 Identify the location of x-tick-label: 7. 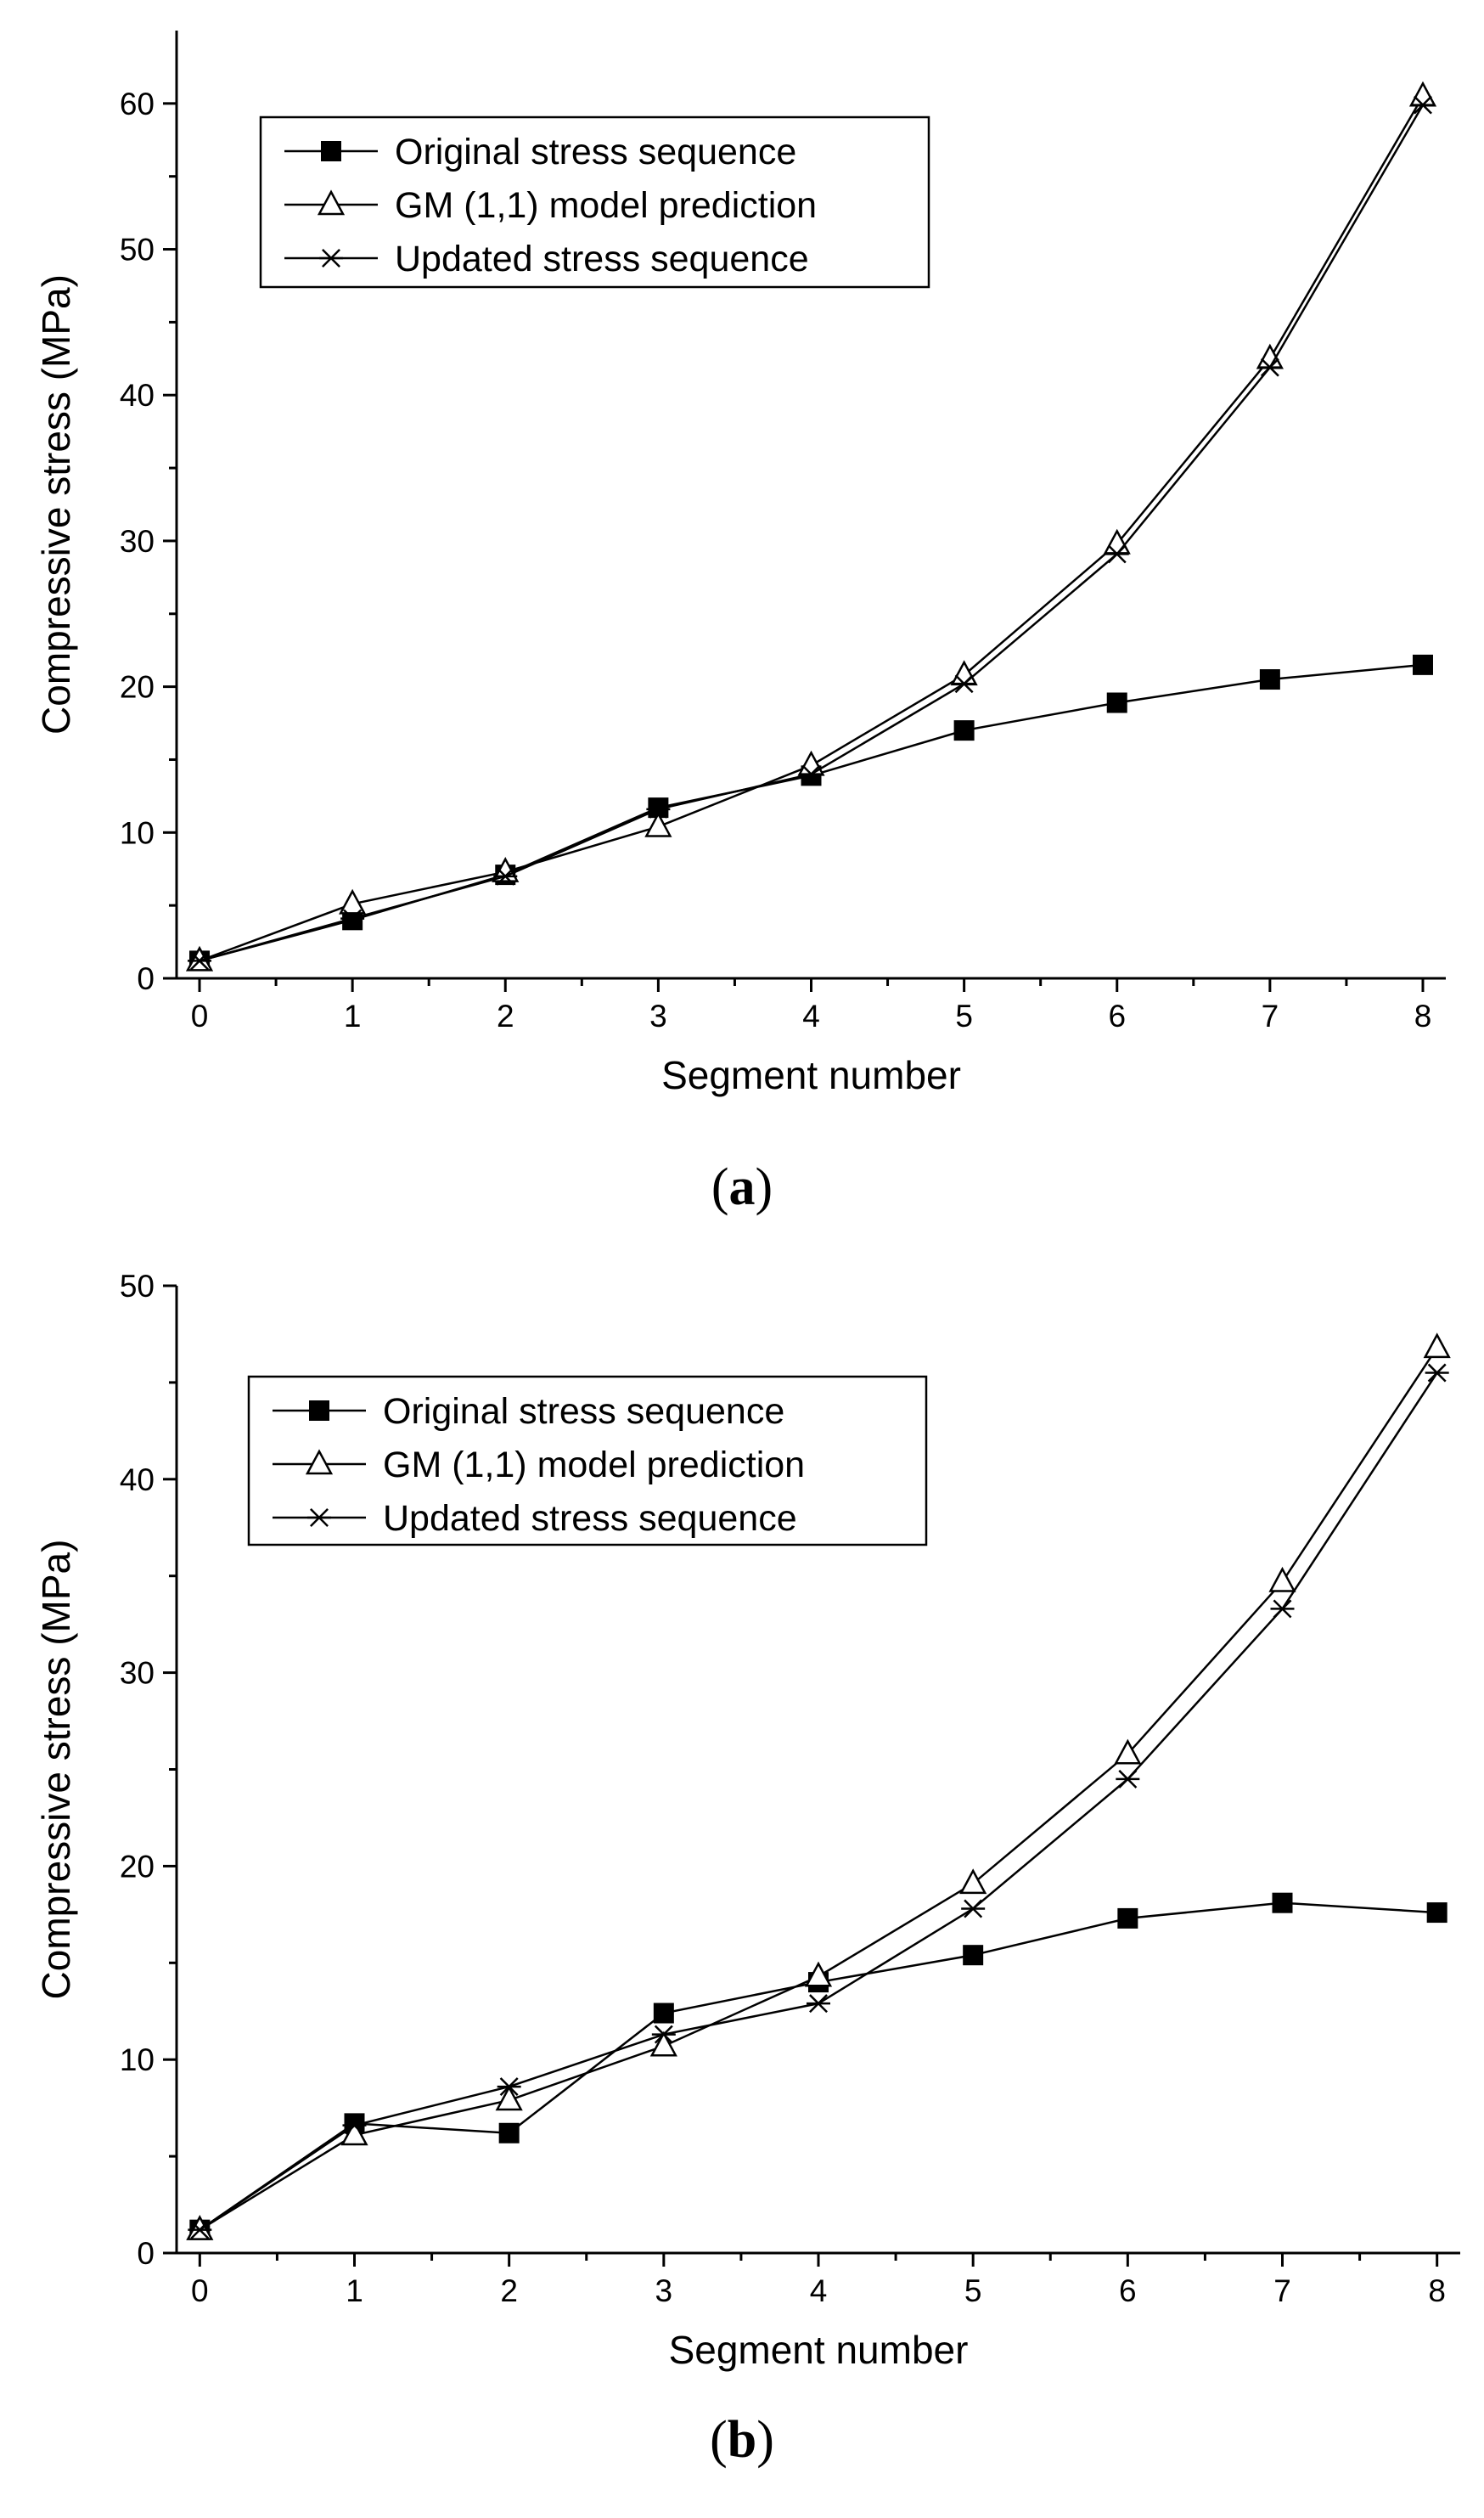
(1270, 1017).